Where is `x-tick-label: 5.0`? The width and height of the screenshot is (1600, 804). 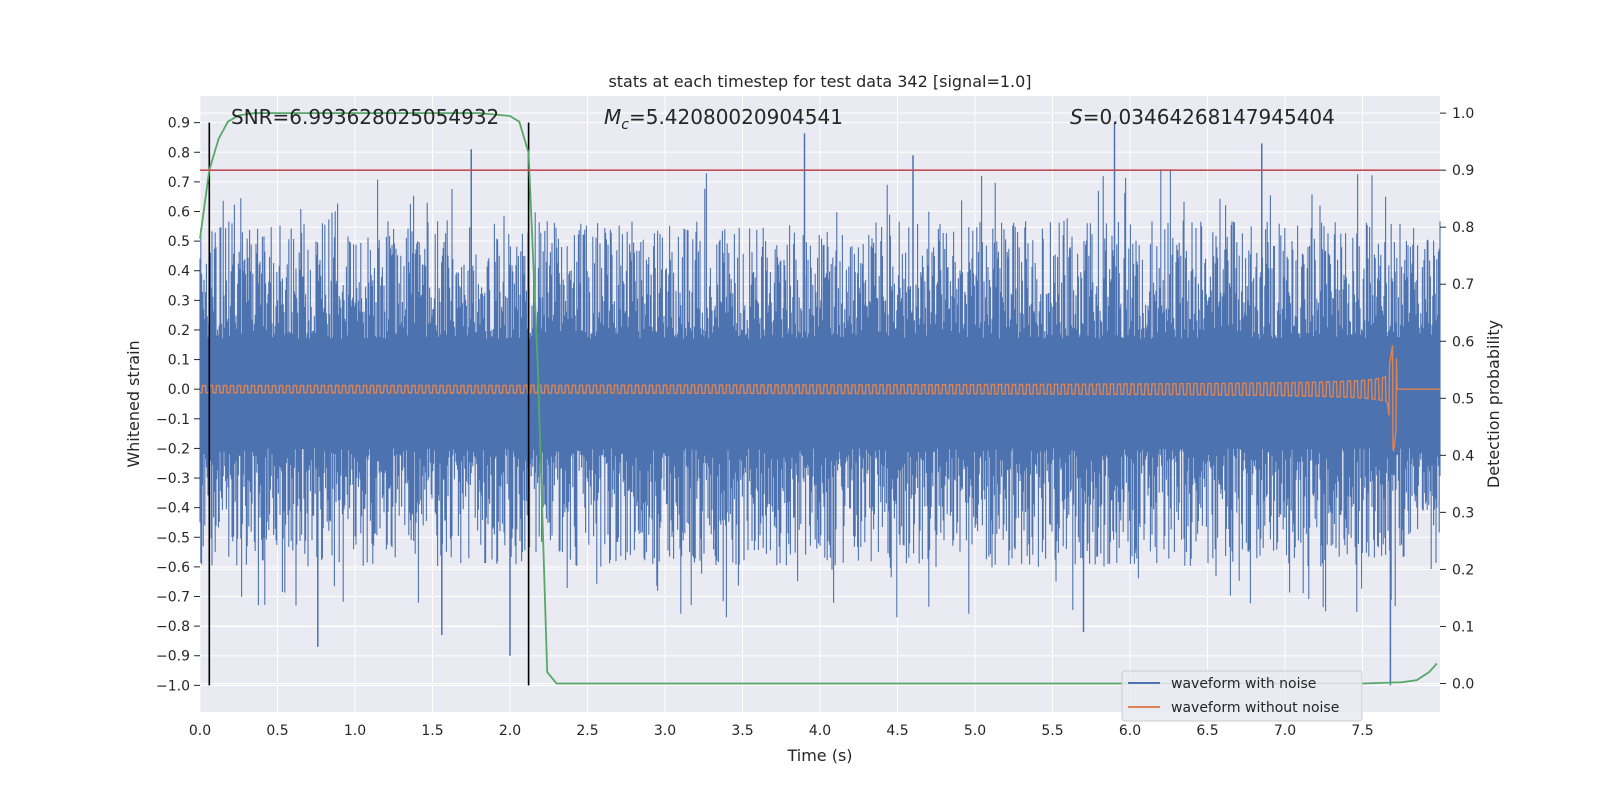 x-tick-label: 5.0 is located at coordinates (975, 731).